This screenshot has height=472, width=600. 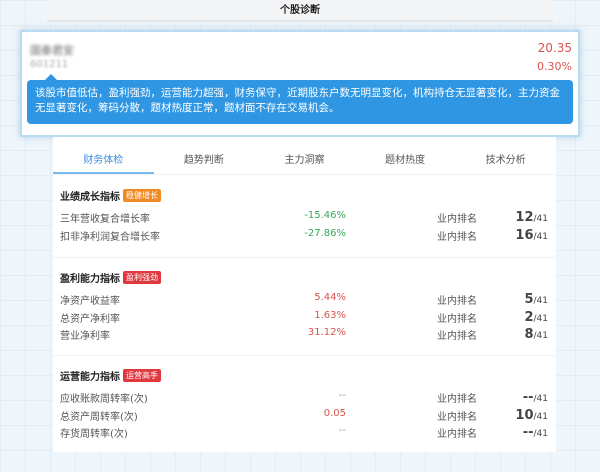 I want to click on table-row: 存货周转率(次) -- 业内排名 --/41, so click(x=304, y=433).